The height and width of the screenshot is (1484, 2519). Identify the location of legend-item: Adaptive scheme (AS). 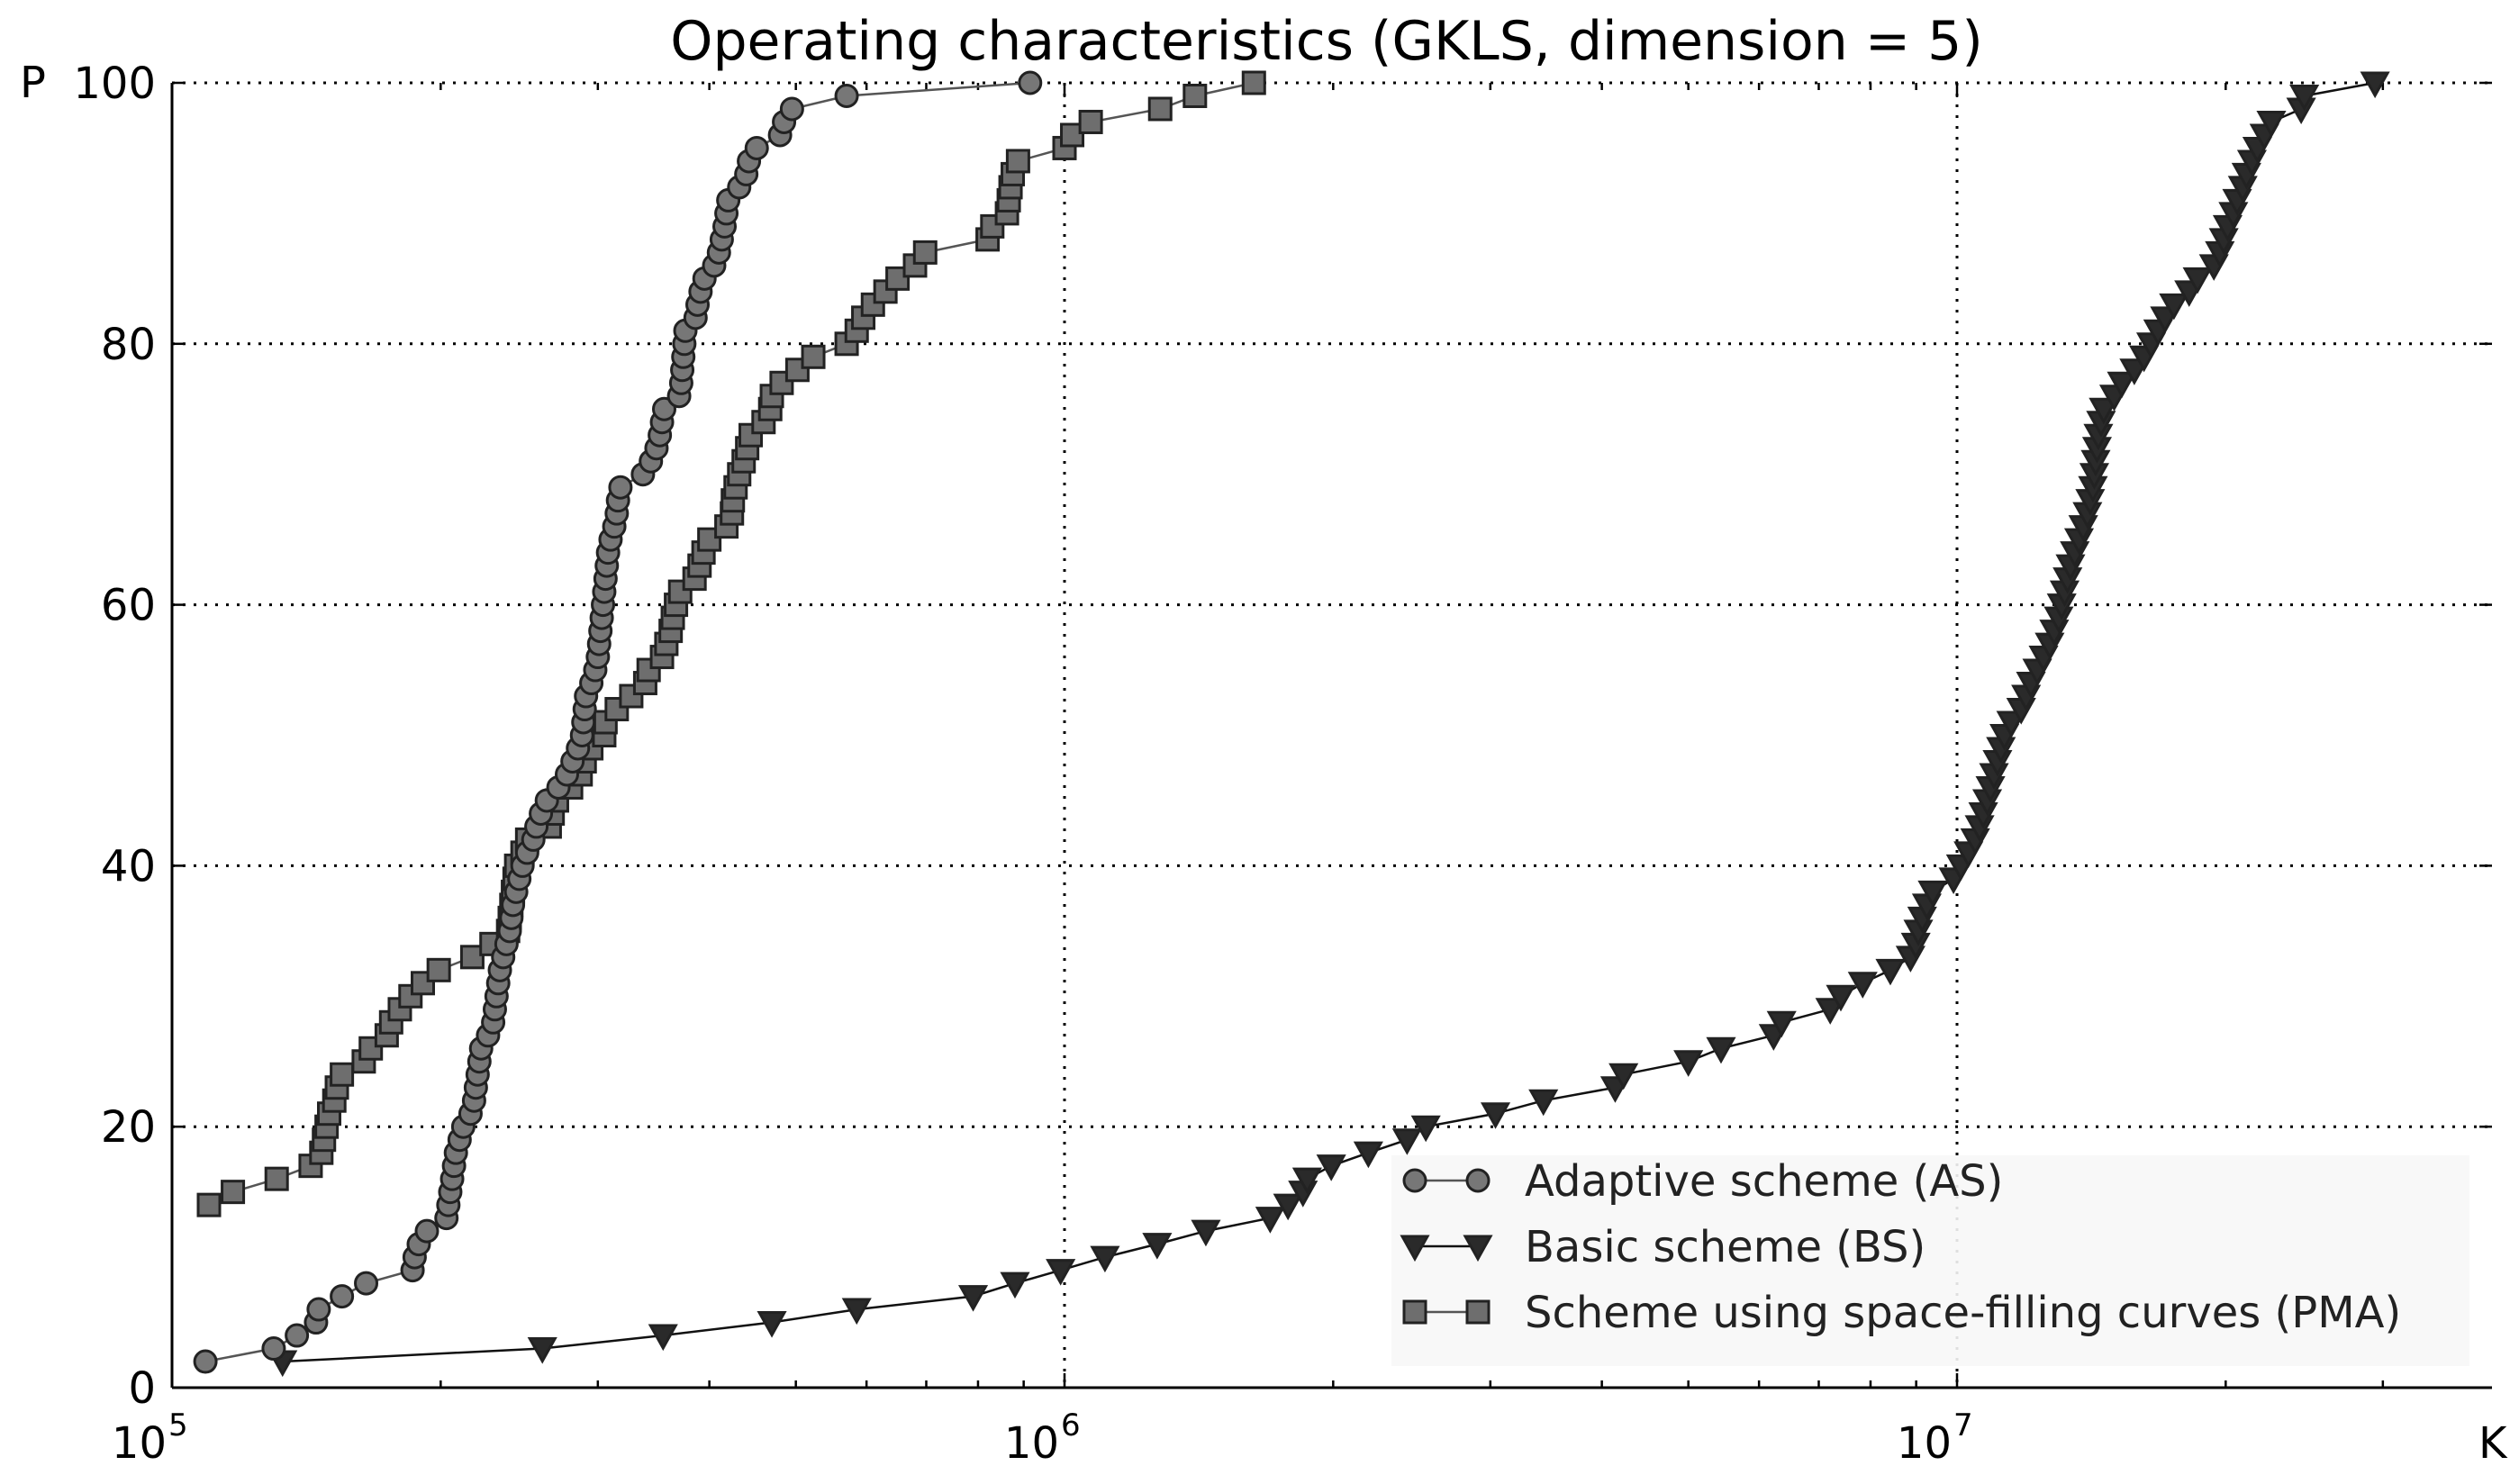
(1702, 1182).